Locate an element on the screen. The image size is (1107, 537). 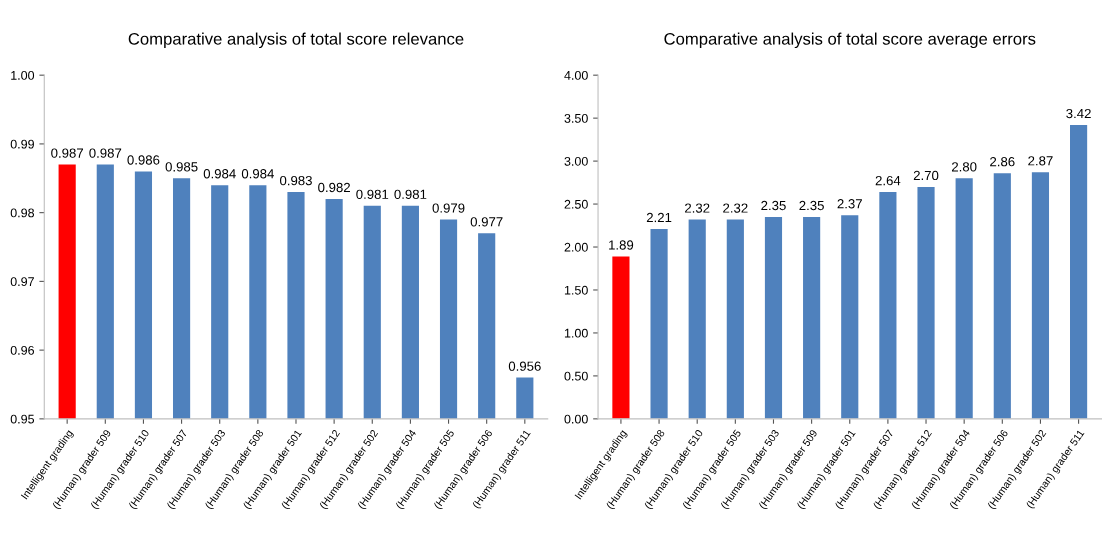
y-tick-label: 0.99 is located at coordinates (22, 144).